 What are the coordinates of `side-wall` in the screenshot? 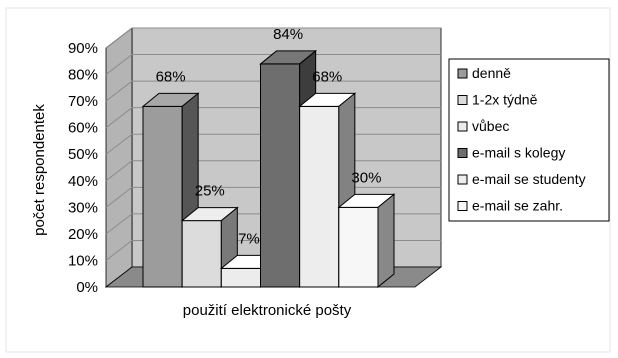 It's located at (119, 157).